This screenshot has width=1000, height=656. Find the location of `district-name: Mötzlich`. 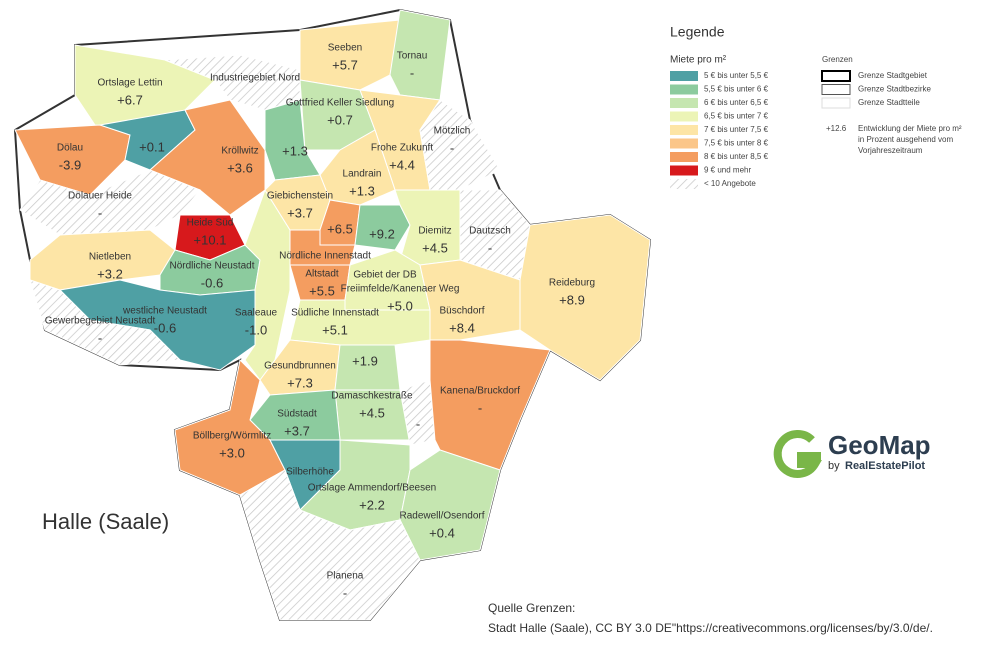

district-name: Mötzlich is located at coordinates (452, 131).